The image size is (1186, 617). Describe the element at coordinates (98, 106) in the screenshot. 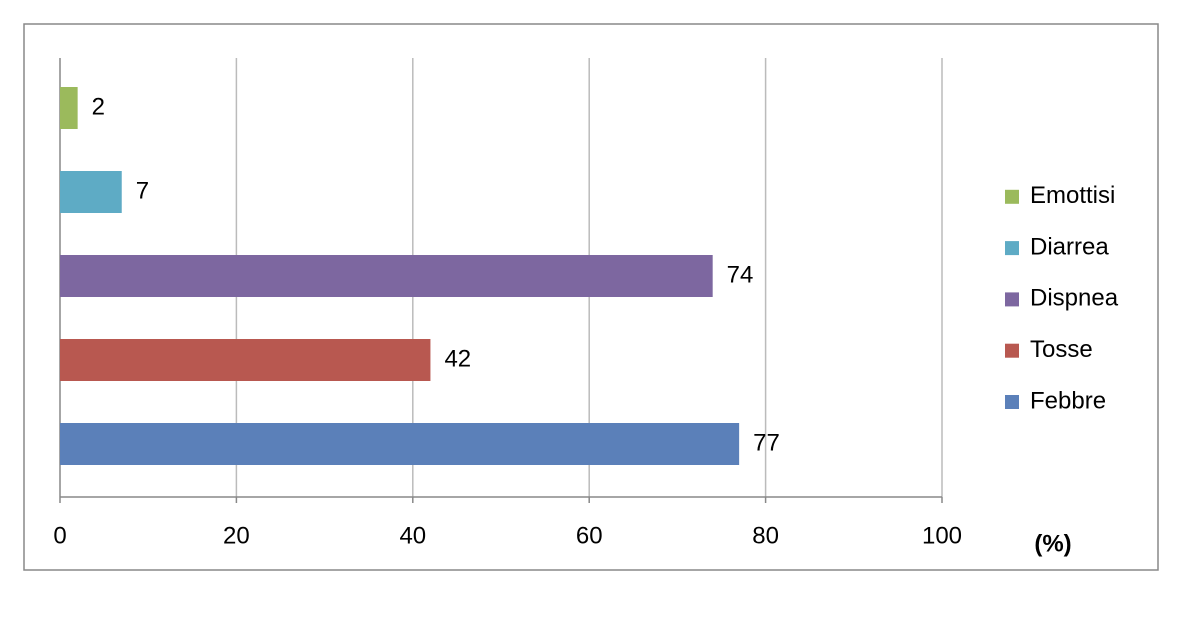

I see `value-label: 2` at that location.